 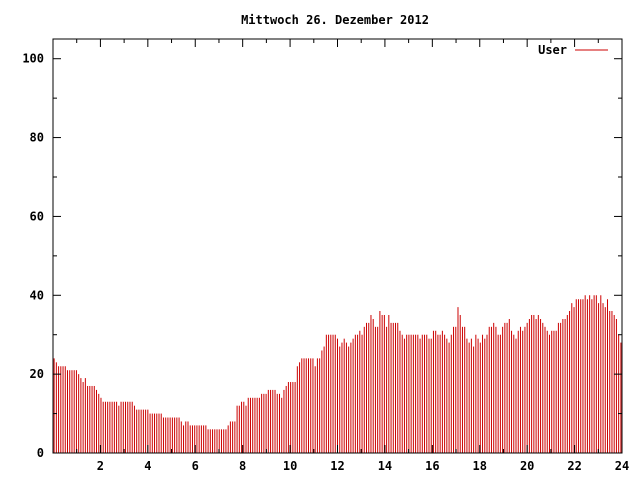 What do you see at coordinates (573, 50) in the screenshot?
I see `legend: User` at bounding box center [573, 50].